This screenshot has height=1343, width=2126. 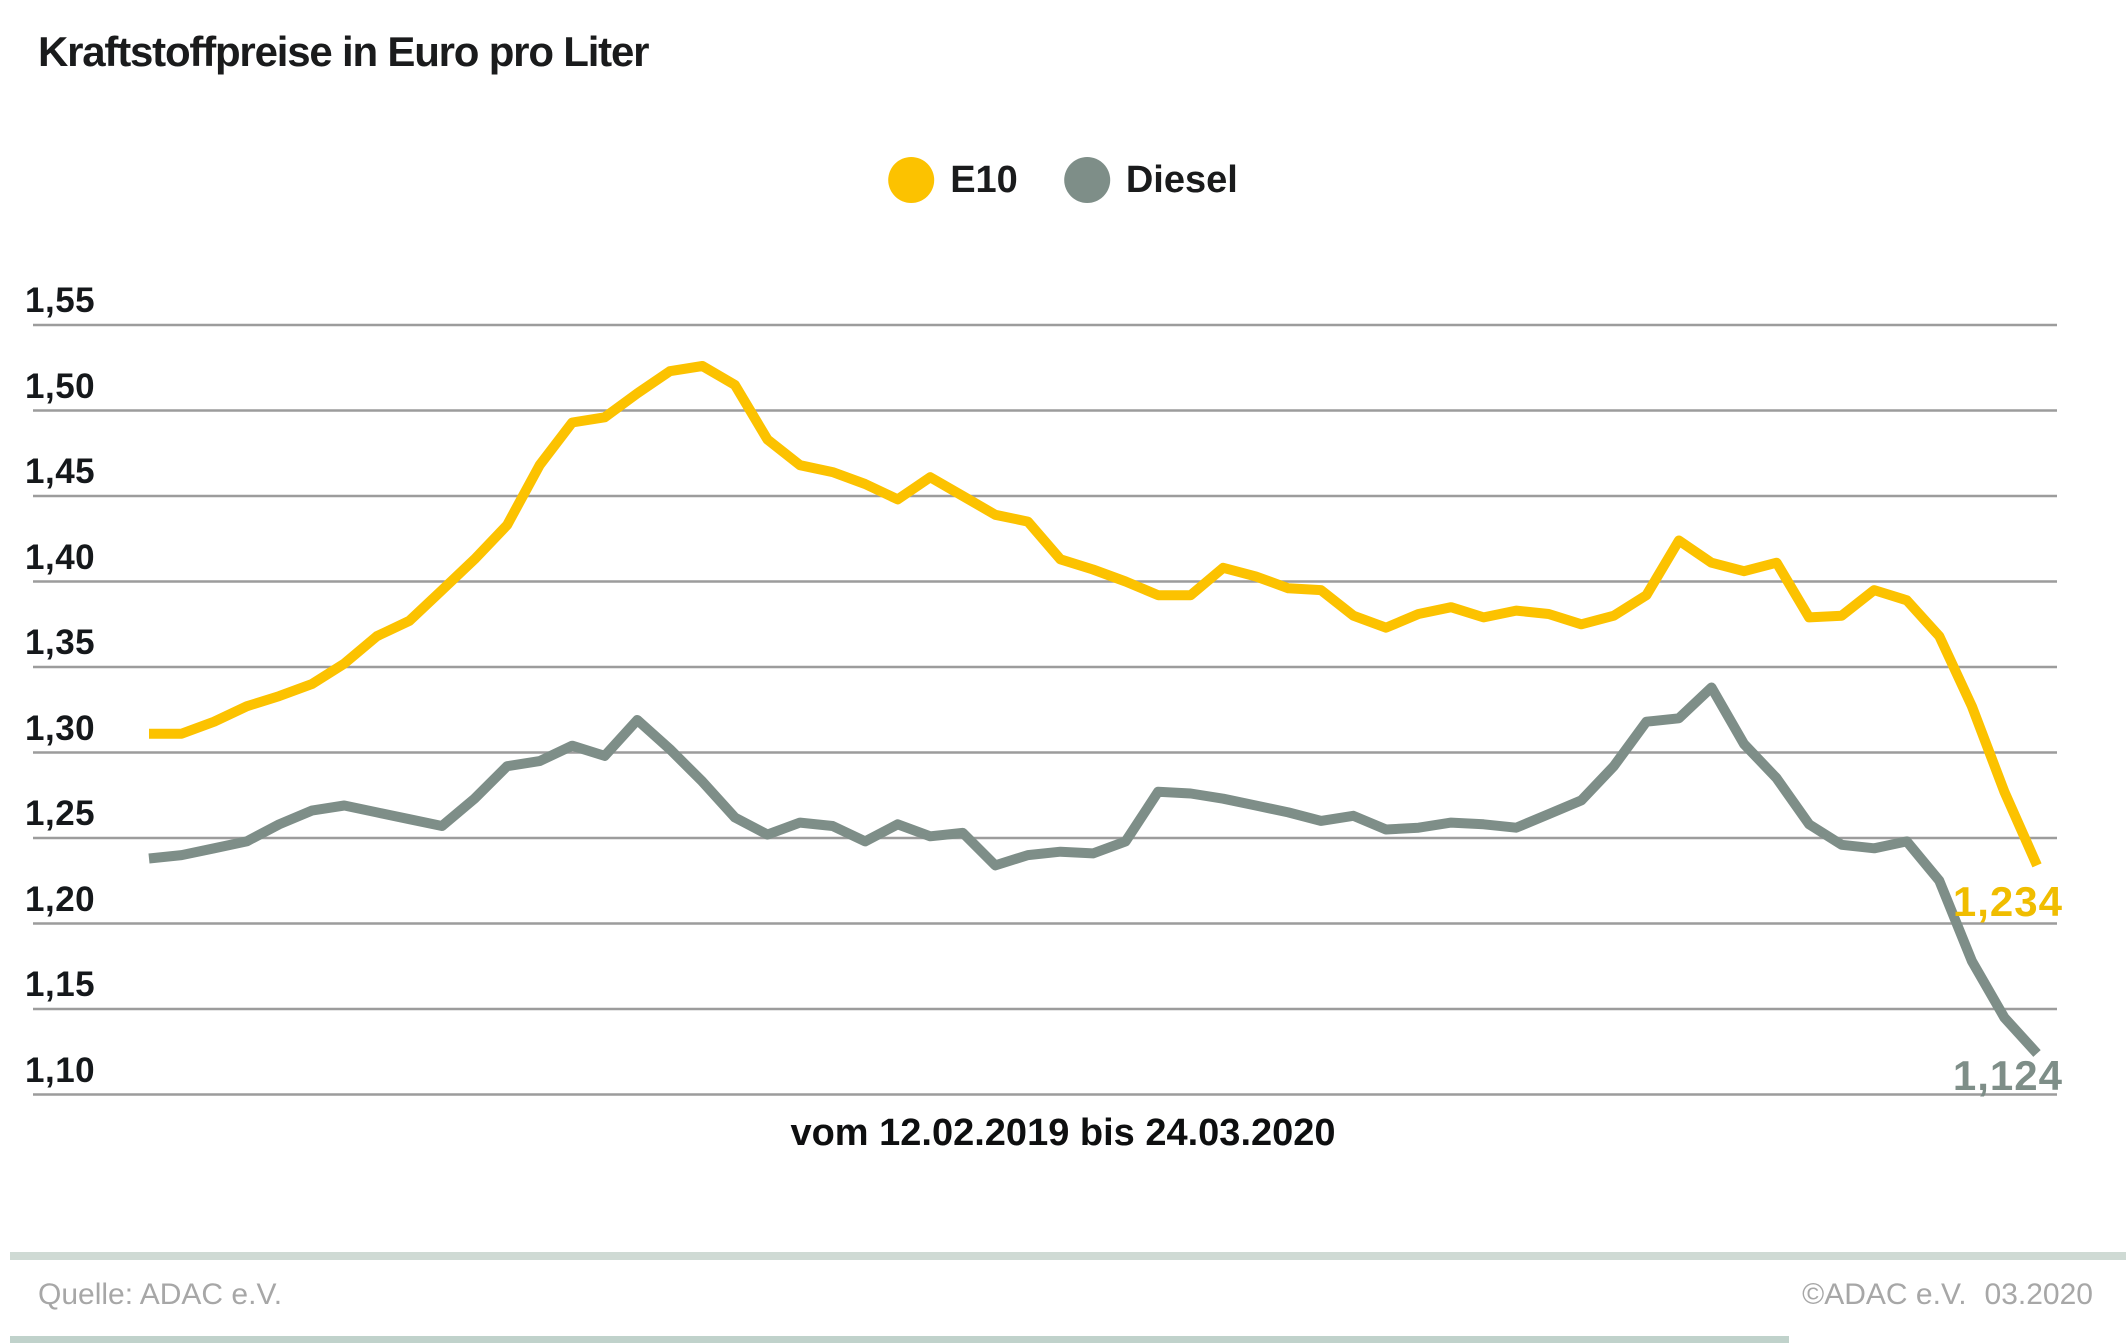 What do you see at coordinates (911, 180) in the screenshot?
I see `e10-color-dot-icon` at bounding box center [911, 180].